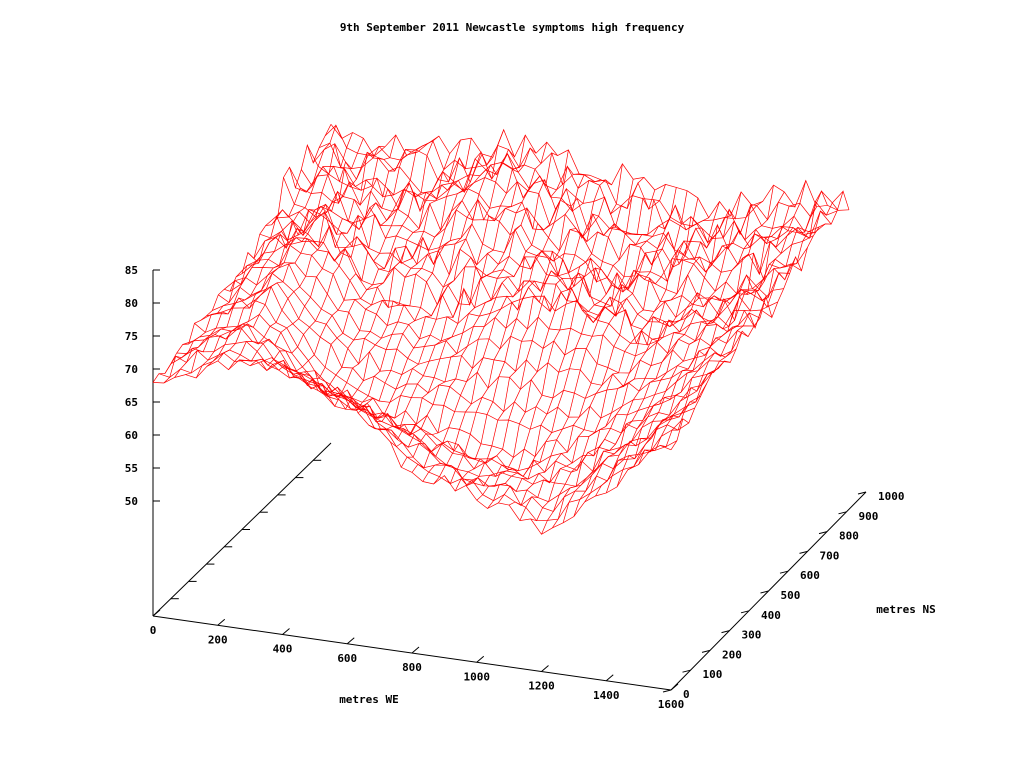  I want to click on y-tick-label: 300, so click(752, 635).